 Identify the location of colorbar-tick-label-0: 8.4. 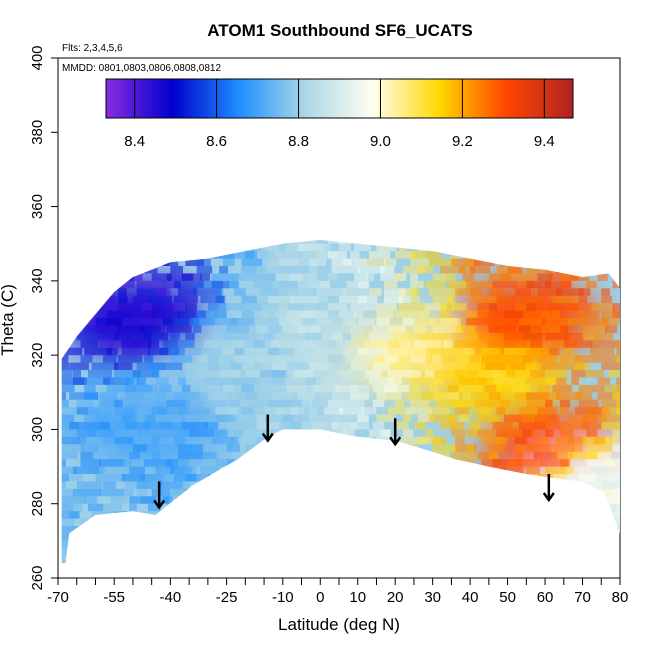
(134, 141).